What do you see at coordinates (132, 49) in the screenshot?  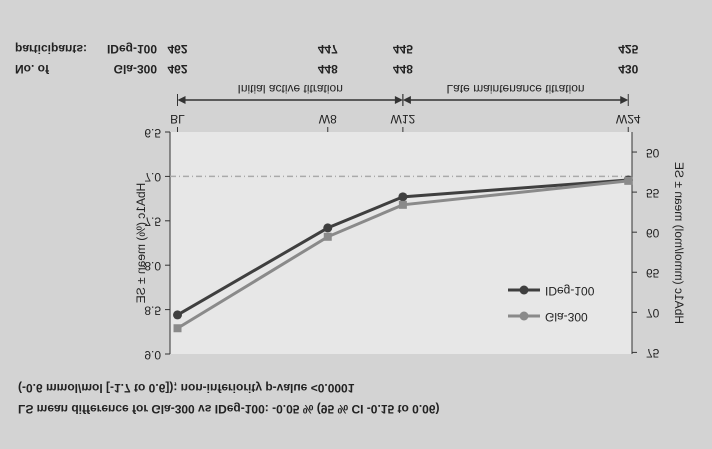 I see `participants-series: IDeg-100` at bounding box center [132, 49].